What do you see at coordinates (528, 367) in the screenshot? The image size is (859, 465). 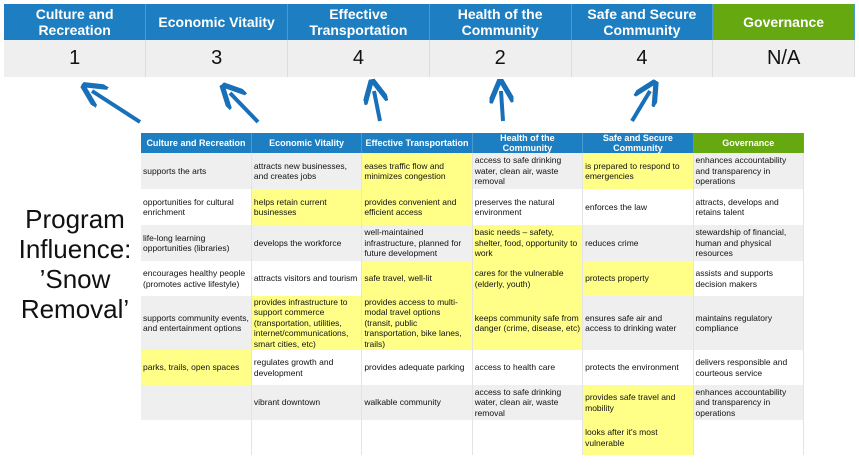 I see `matrix-cell: access to health care` at bounding box center [528, 367].